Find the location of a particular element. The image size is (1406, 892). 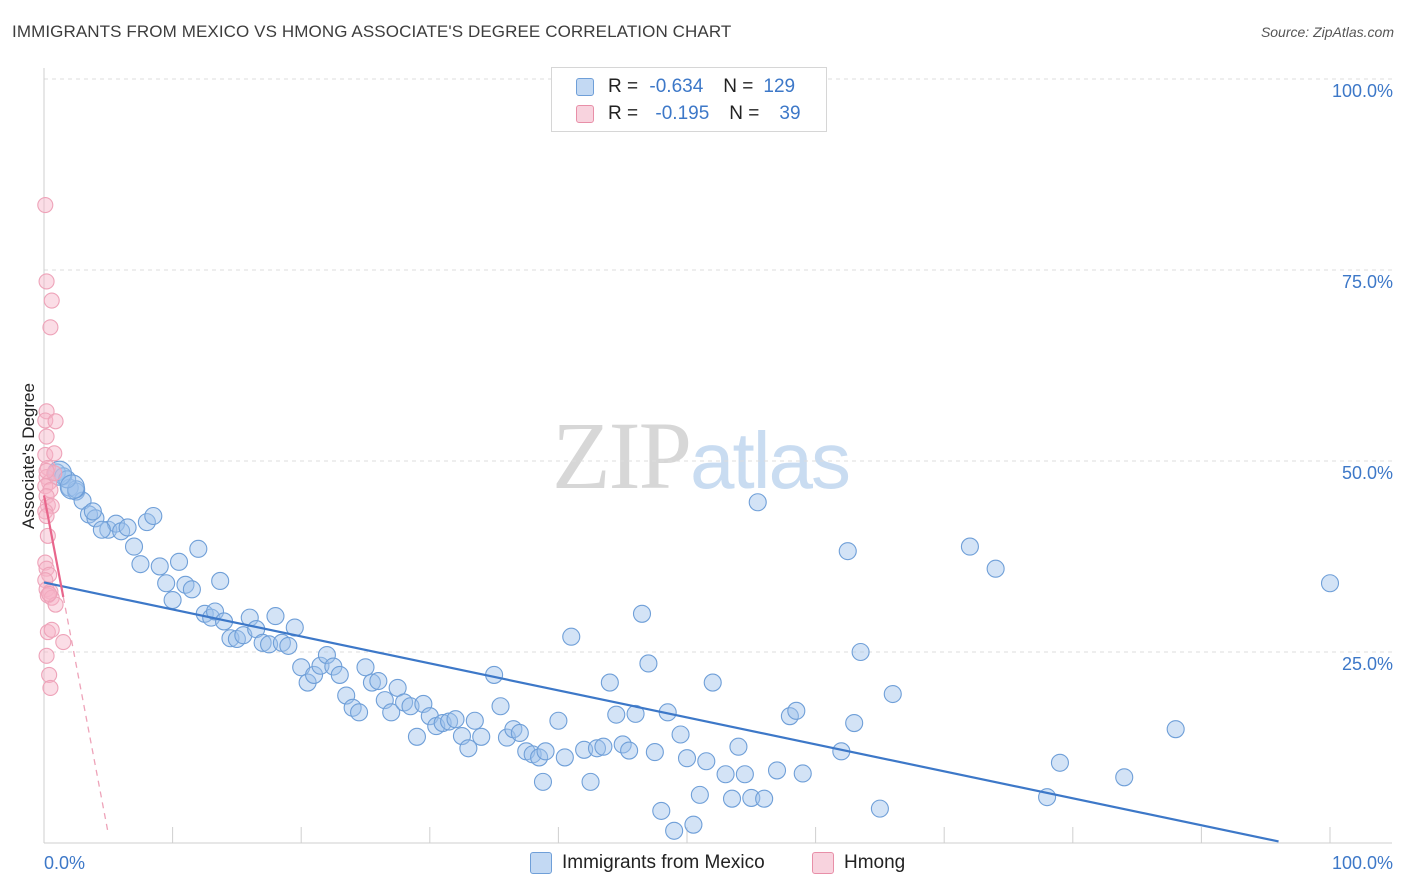

legend-r-value: -0.195 is located at coordinates (682, 113).